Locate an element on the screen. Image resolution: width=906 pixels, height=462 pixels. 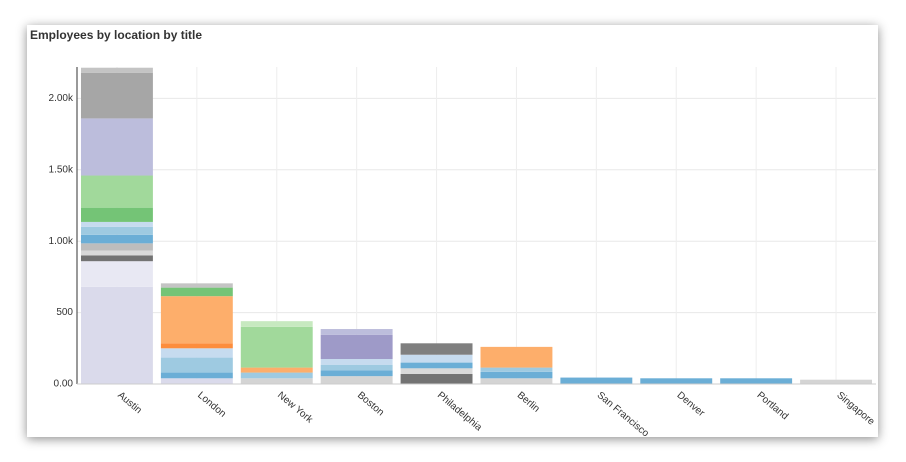
x-tick-label: Portland is located at coordinates (773, 406).